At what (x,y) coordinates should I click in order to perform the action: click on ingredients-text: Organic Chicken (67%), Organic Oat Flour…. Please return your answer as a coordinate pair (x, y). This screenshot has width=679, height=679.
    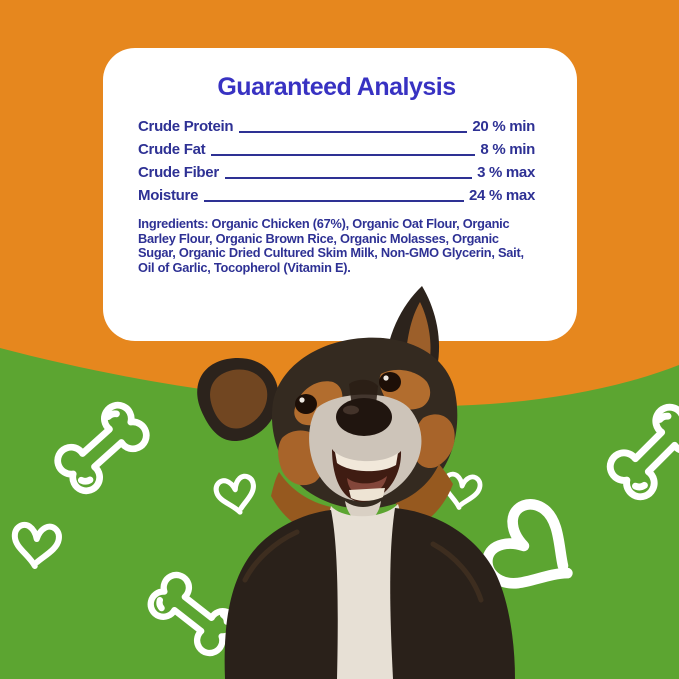
    Looking at the image, I should click on (331, 245).